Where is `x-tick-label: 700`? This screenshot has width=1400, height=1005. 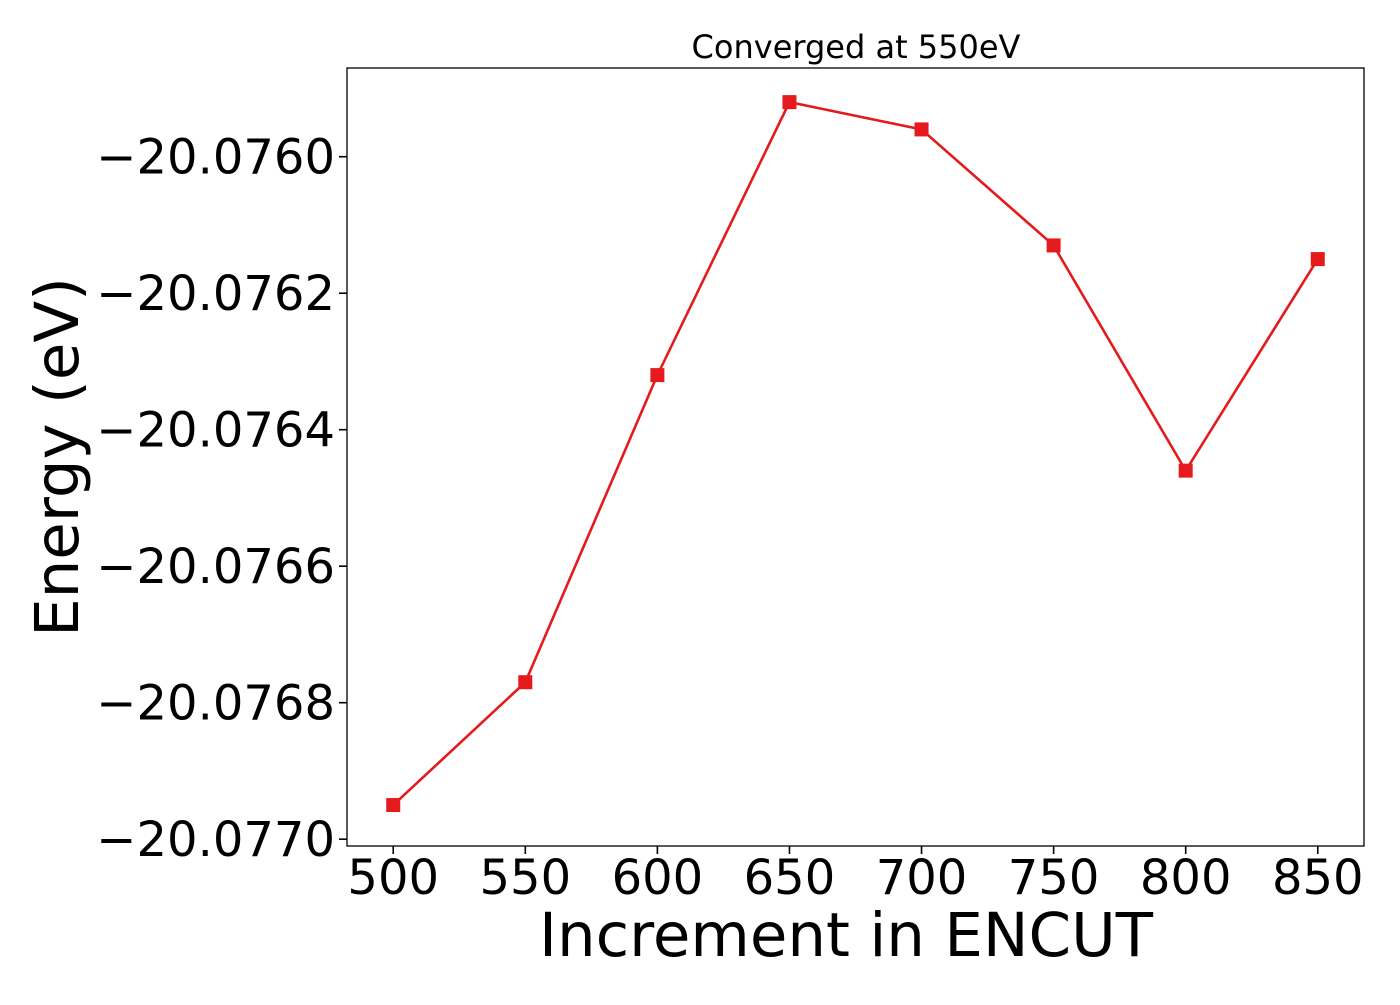 x-tick-label: 700 is located at coordinates (922, 878).